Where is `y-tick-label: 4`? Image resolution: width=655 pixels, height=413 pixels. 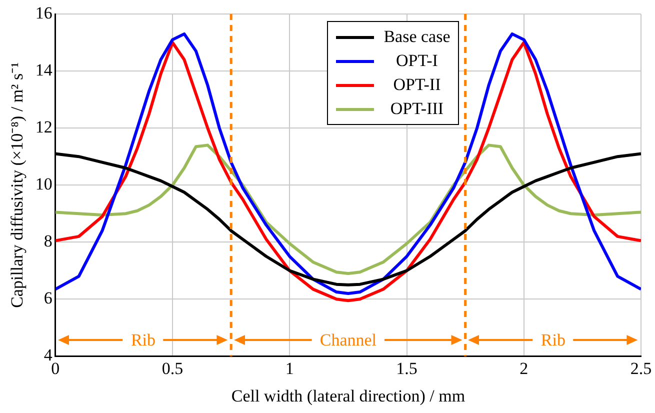 y-tick-label: 4 is located at coordinates (48, 355).